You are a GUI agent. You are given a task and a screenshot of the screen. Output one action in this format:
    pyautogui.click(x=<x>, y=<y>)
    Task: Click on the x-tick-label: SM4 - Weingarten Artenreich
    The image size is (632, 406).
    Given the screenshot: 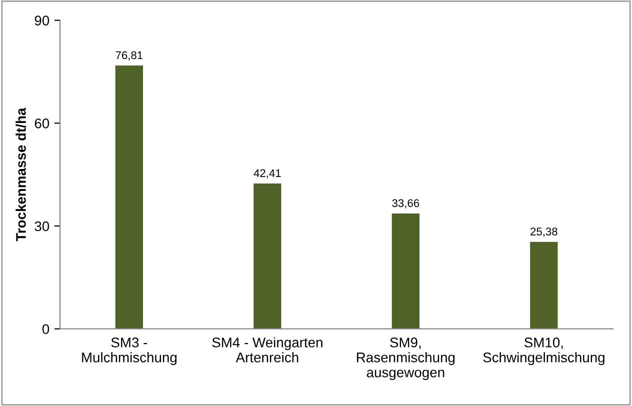 What is the action you would take?
    pyautogui.click(x=267, y=349)
    